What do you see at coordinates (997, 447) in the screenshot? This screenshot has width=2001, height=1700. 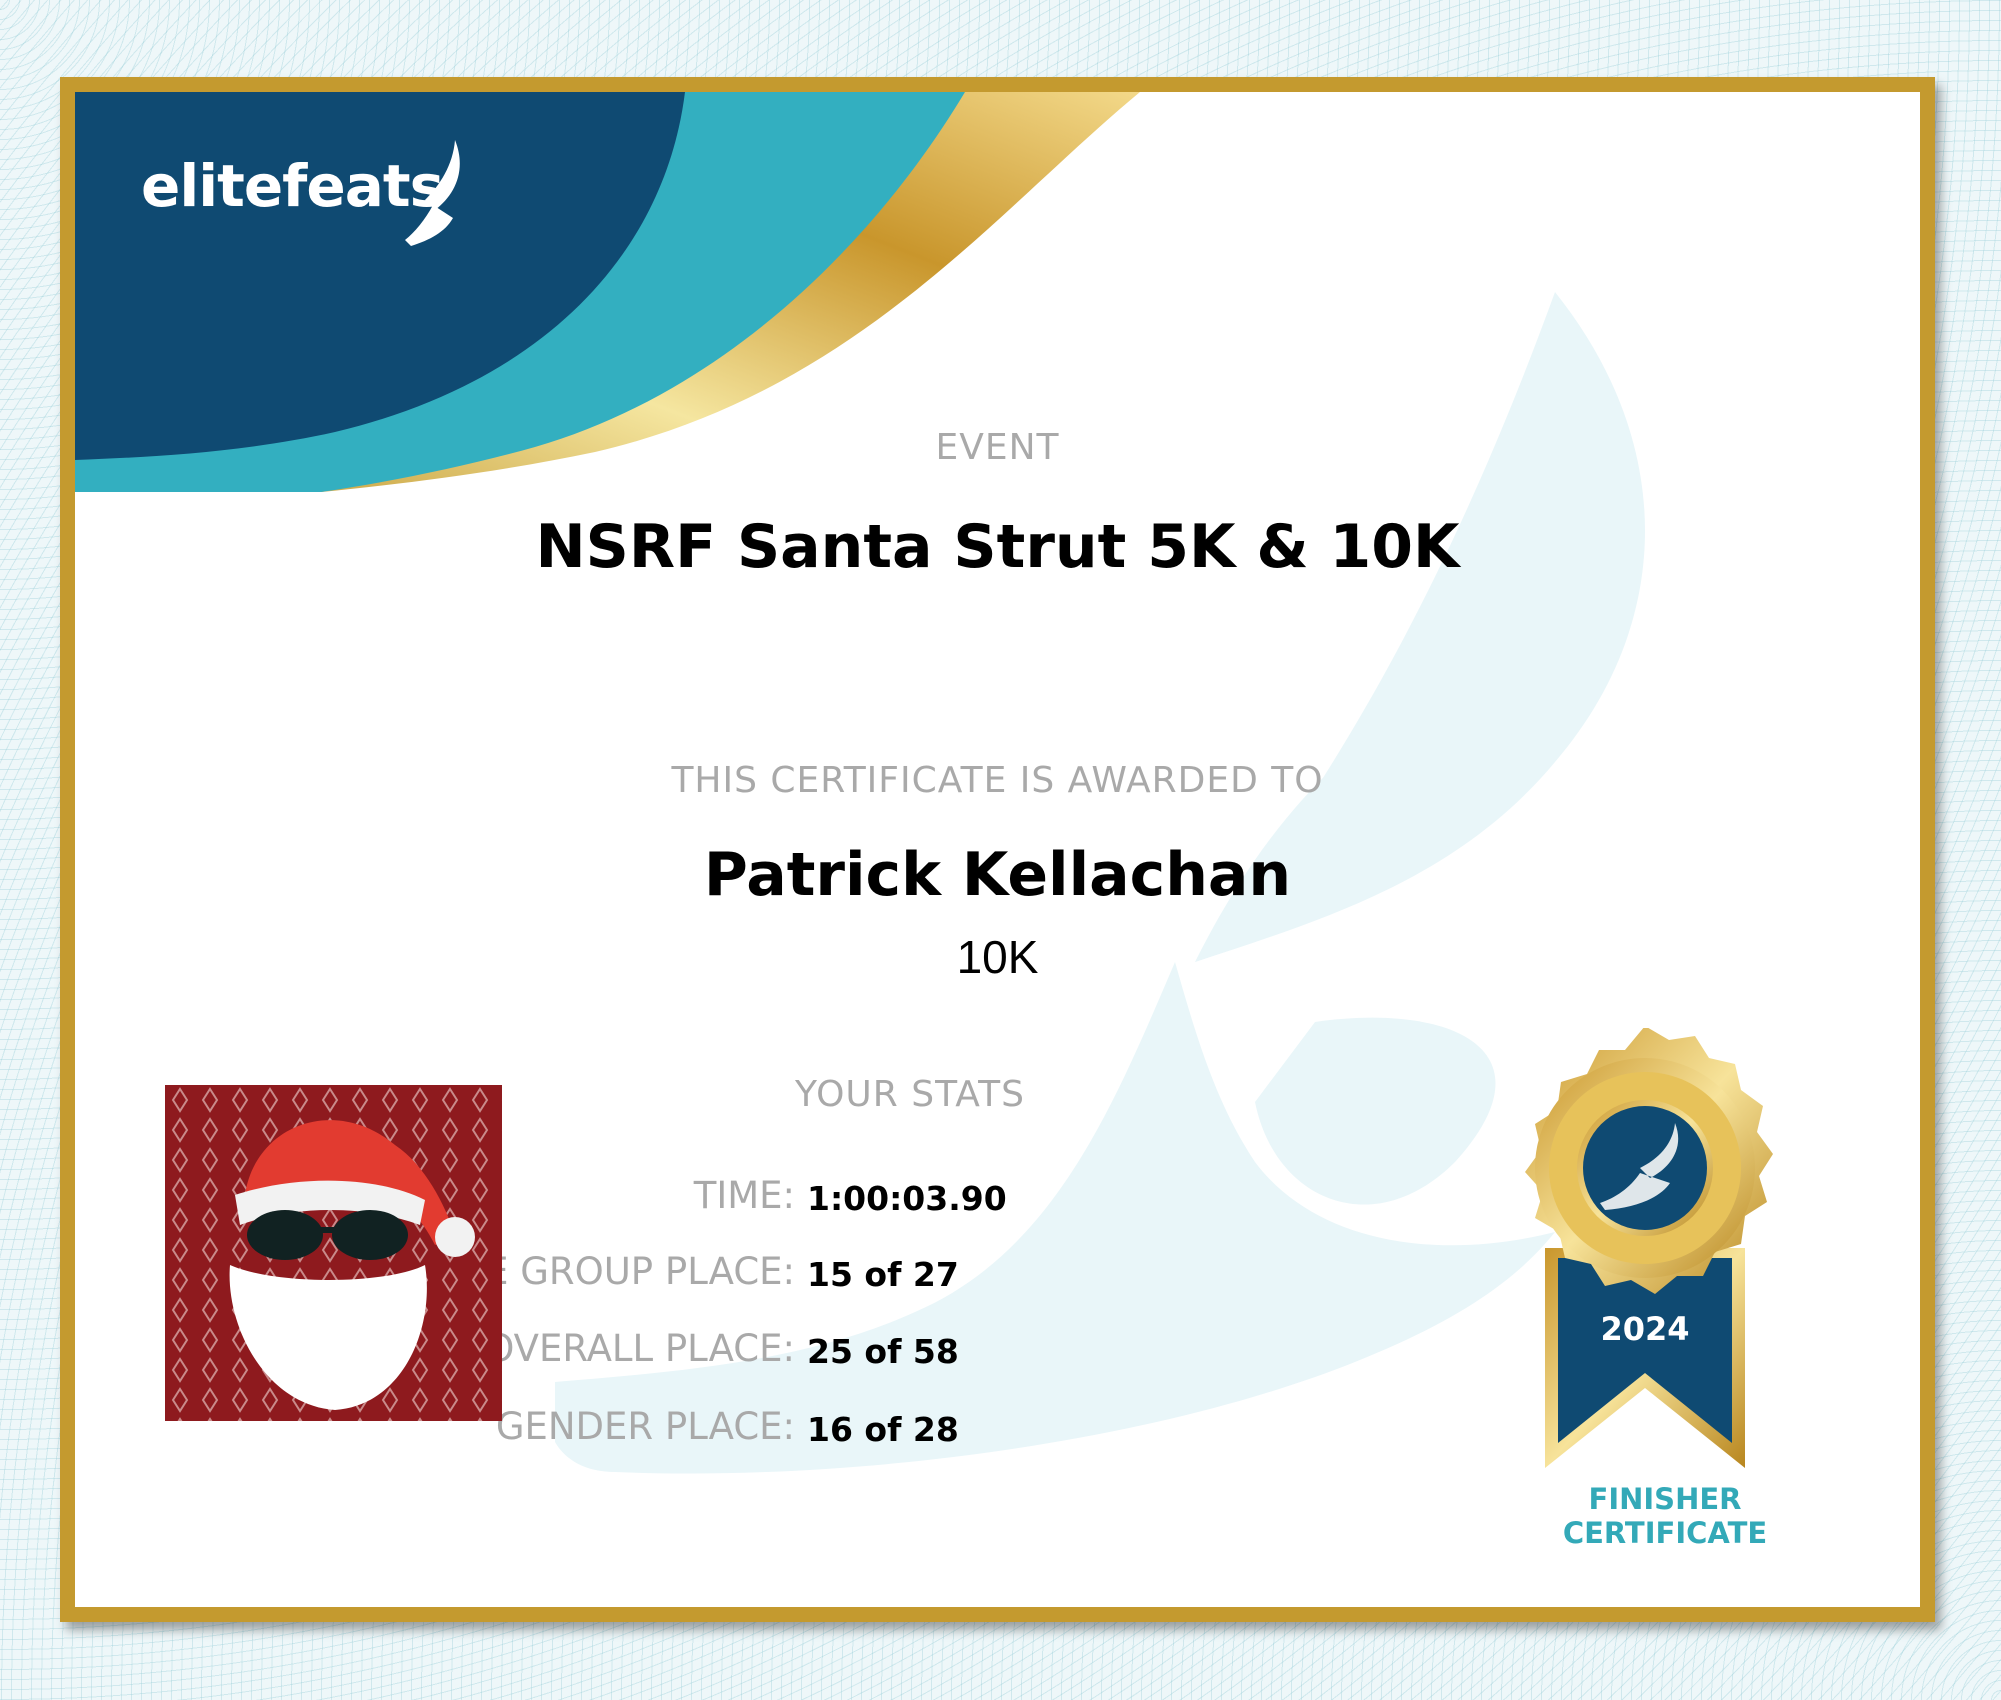 I see `event-label: EVENT` at bounding box center [997, 447].